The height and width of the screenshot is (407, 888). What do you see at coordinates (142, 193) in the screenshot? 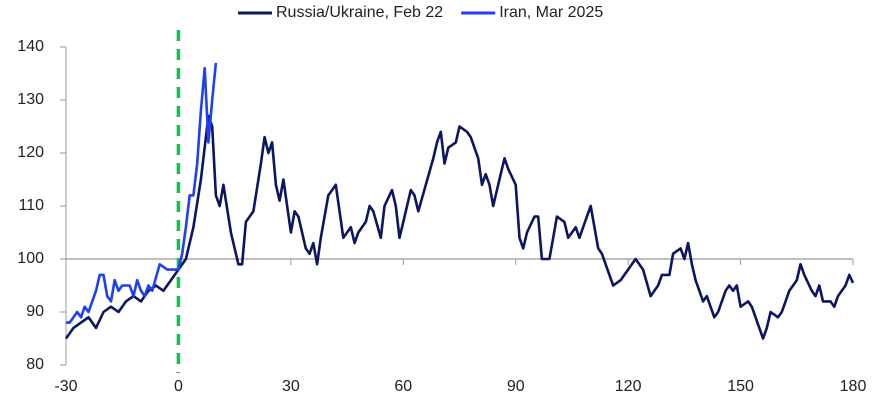
I see `series-line` at bounding box center [142, 193].